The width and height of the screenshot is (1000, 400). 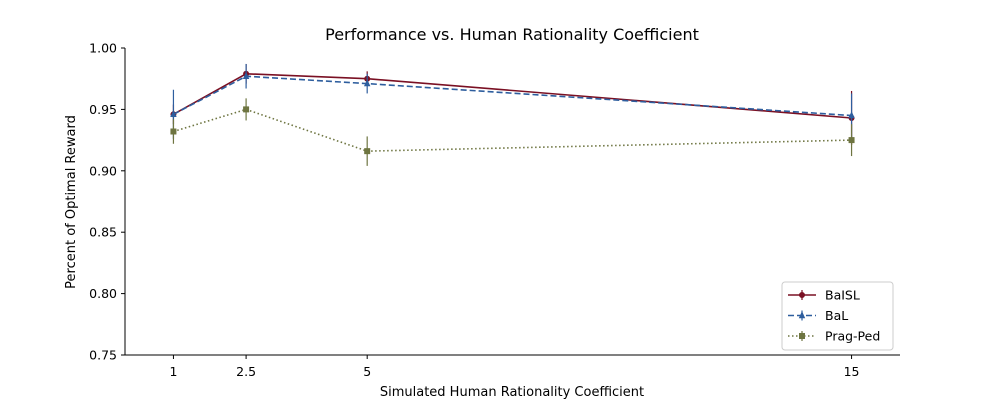 What do you see at coordinates (103, 48) in the screenshot?
I see `y-tick-label: 1.00` at bounding box center [103, 48].